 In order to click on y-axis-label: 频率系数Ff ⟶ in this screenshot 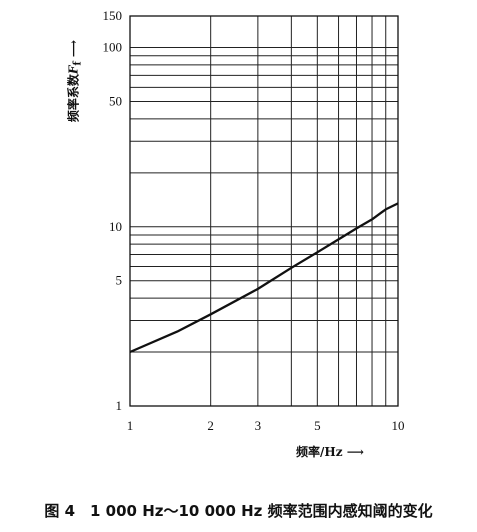, I will do `click(74, 81)`.